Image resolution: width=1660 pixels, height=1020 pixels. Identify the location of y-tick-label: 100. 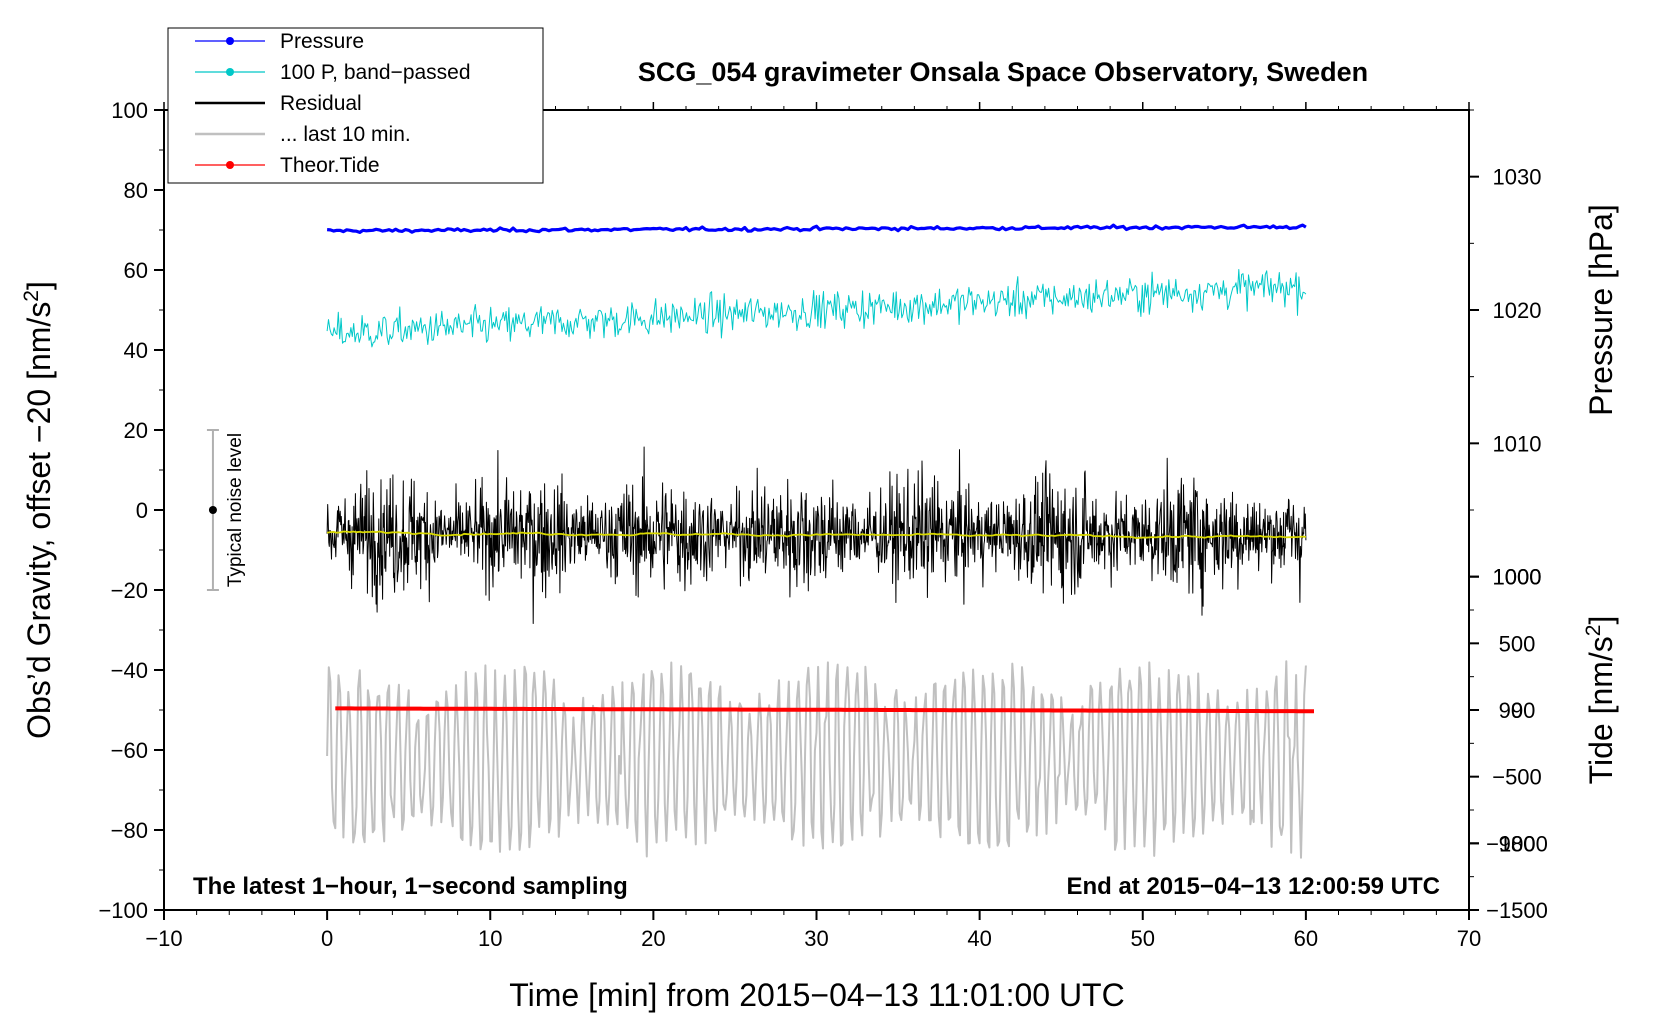
(129, 110).